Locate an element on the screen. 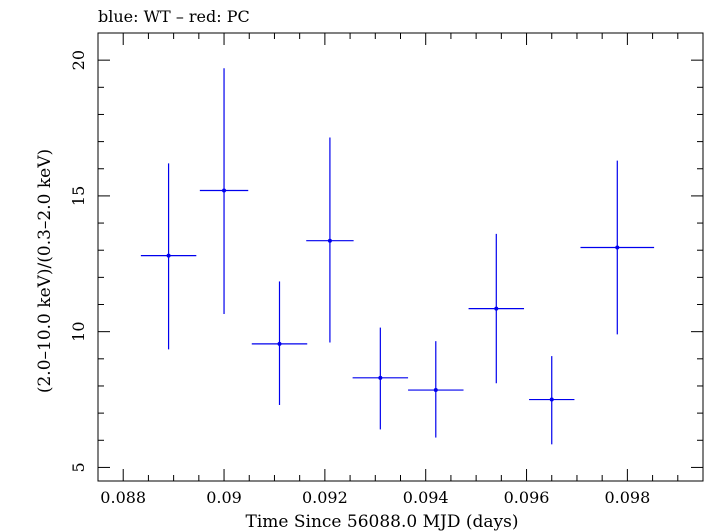 This screenshot has width=705, height=532. x-tick-label: 0.088 is located at coordinates (123, 497).